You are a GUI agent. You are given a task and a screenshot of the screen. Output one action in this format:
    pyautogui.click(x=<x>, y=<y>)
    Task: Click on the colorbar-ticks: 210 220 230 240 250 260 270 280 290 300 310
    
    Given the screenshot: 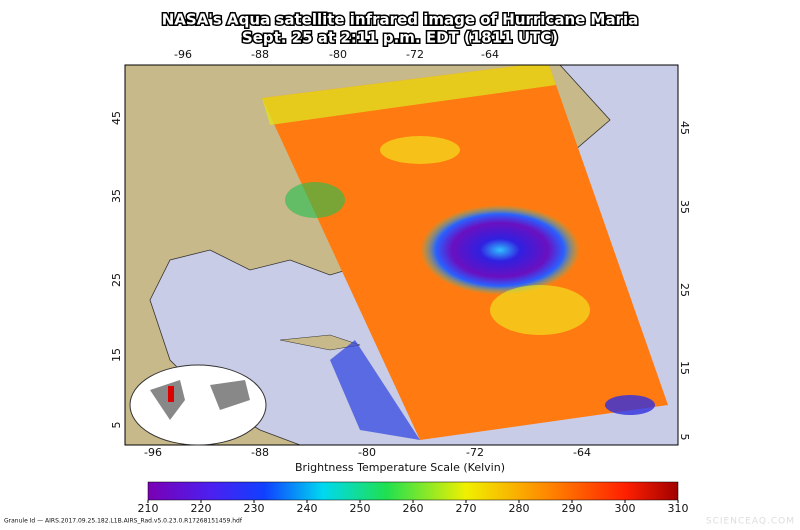 What is the action you would take?
    pyautogui.click(x=413, y=507)
    